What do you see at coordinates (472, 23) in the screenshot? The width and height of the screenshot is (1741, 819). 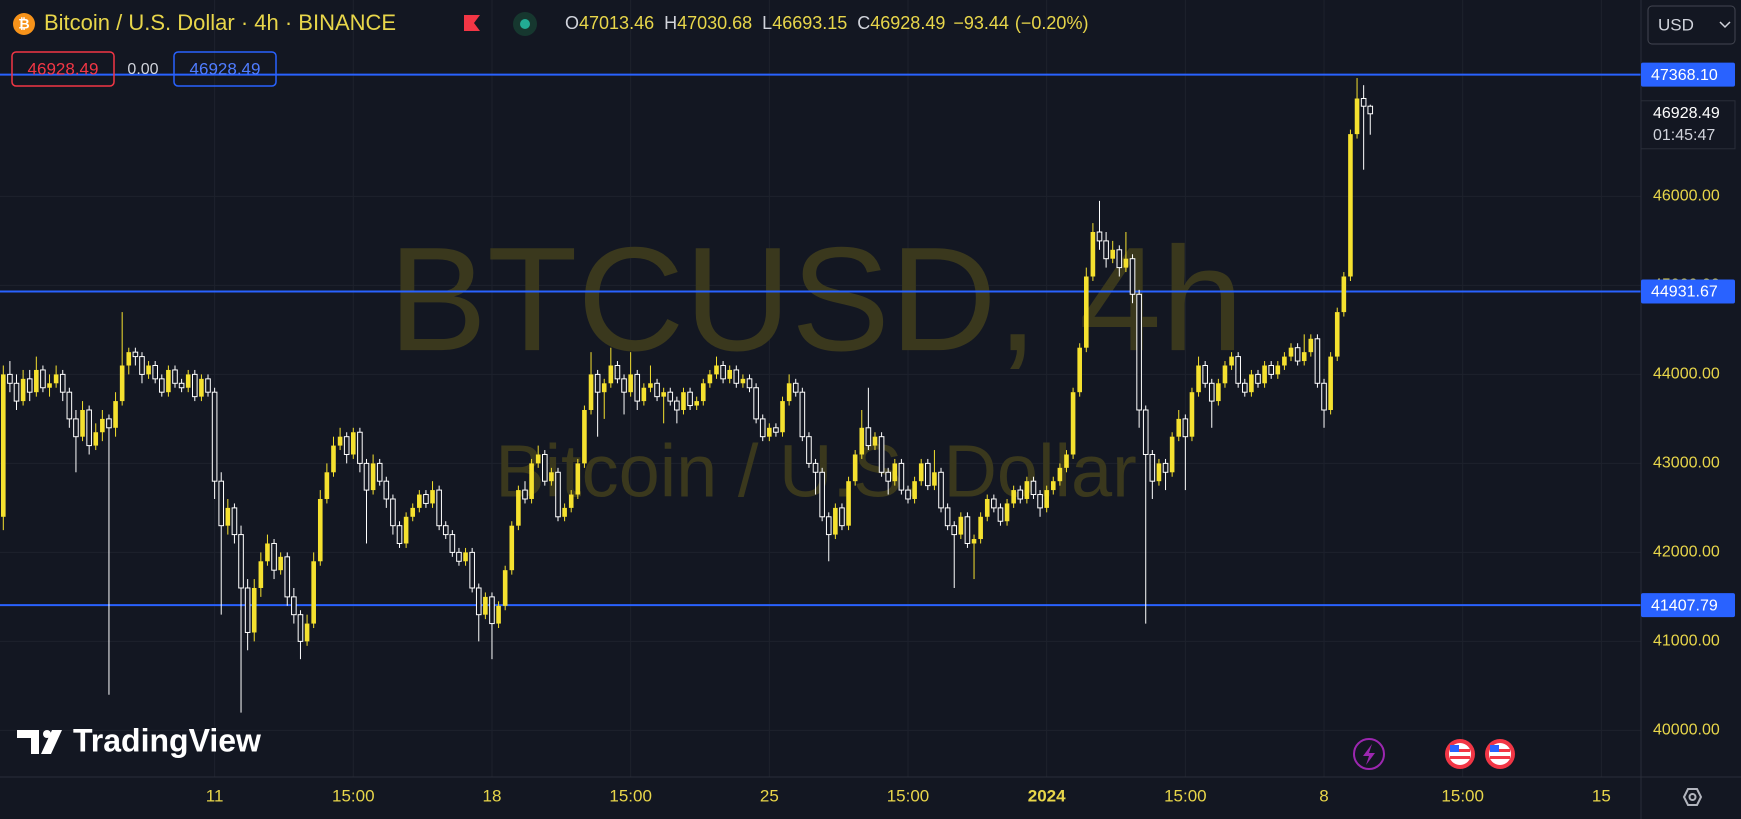 I see `flag-icon` at bounding box center [472, 23].